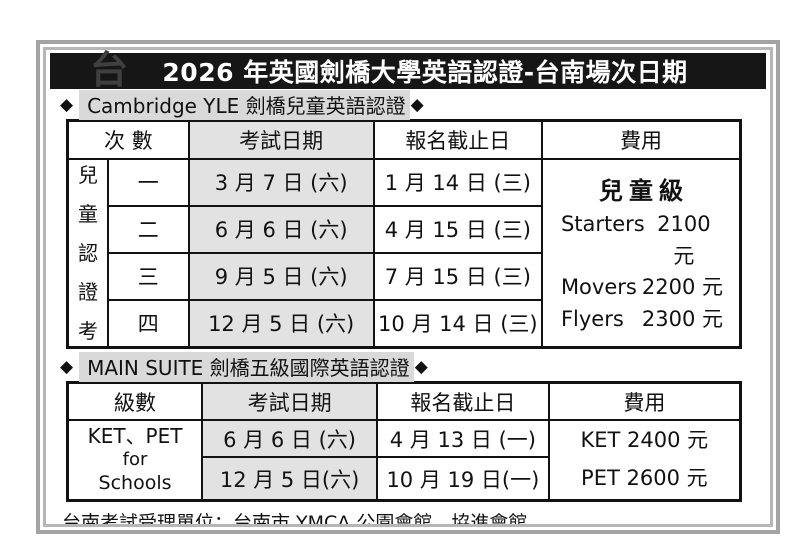 The width and height of the screenshot is (800, 560). What do you see at coordinates (87, 214) in the screenshot?
I see `side-label-char: 童` at bounding box center [87, 214].